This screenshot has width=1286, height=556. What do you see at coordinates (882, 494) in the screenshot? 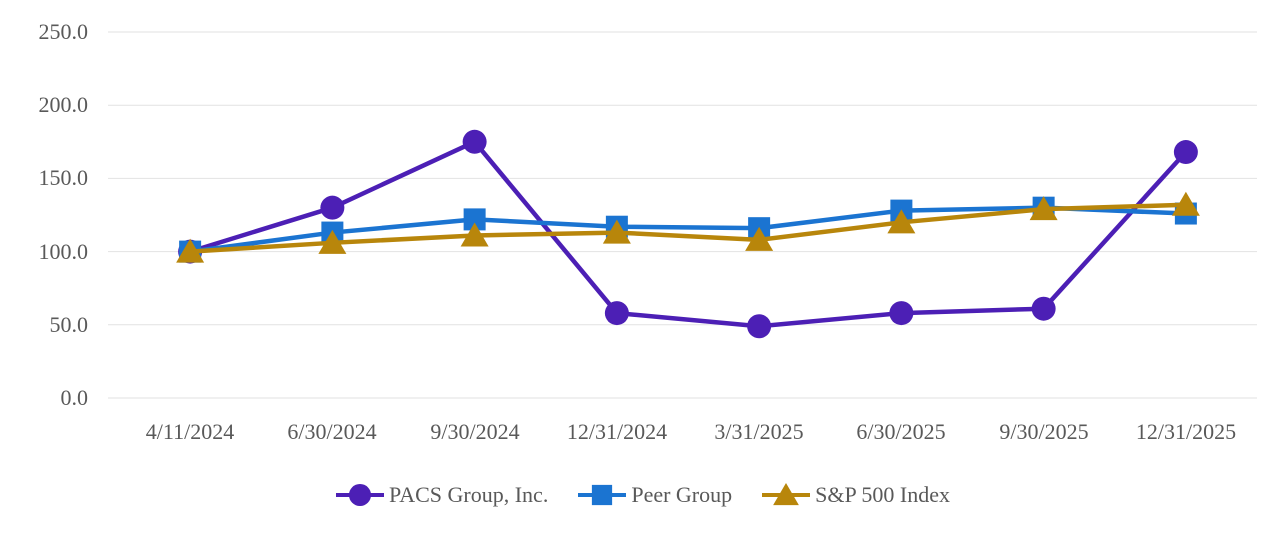
I see `legend-label: S&P 500 Index` at bounding box center [882, 494].